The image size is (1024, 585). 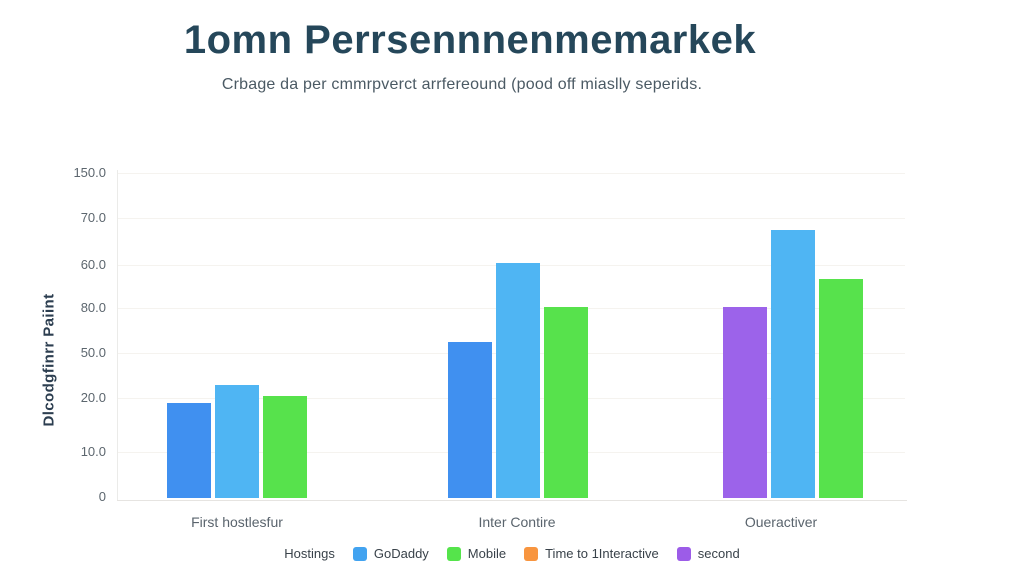 I want to click on y-tick-label: 80.0, so click(x=93, y=307).